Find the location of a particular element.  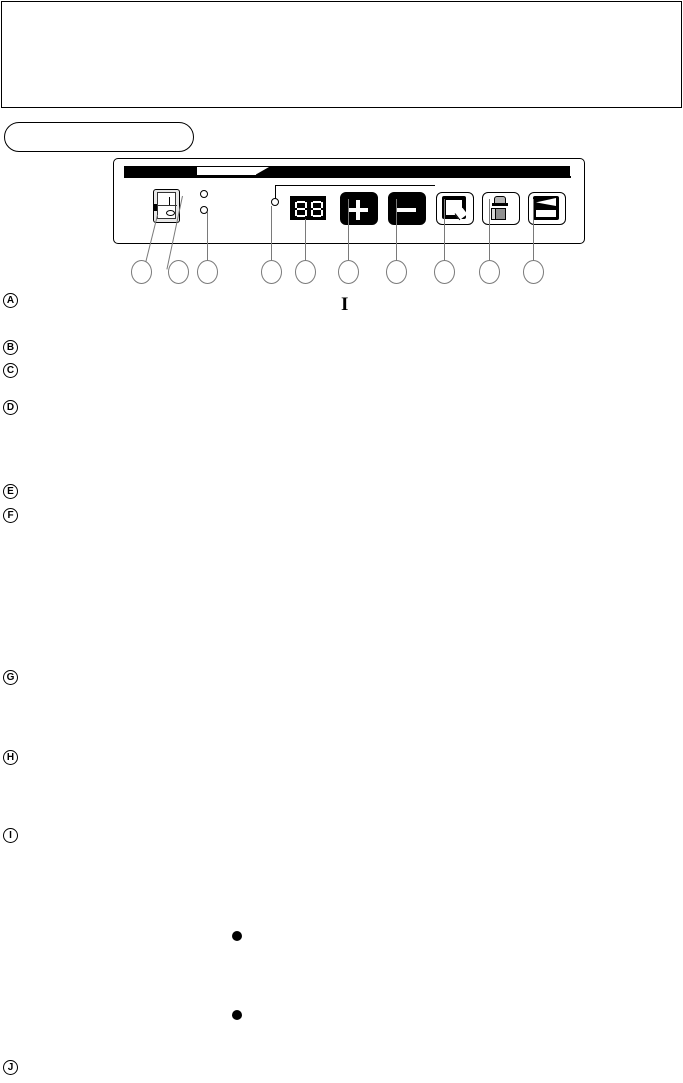

exposure-button is located at coordinates (547, 208).